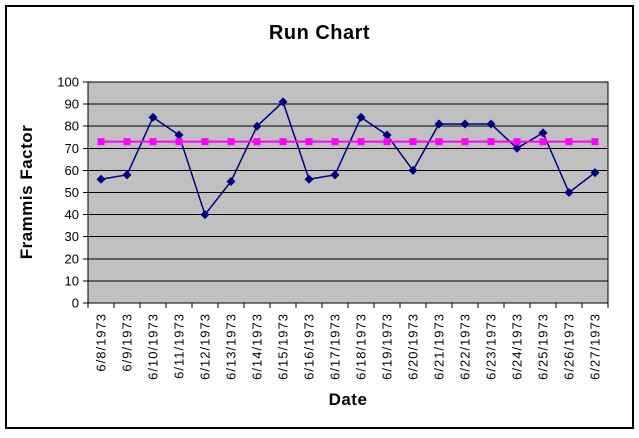 Image resolution: width=639 pixels, height=438 pixels. I want to click on y-tick-label: 30, so click(72, 236).